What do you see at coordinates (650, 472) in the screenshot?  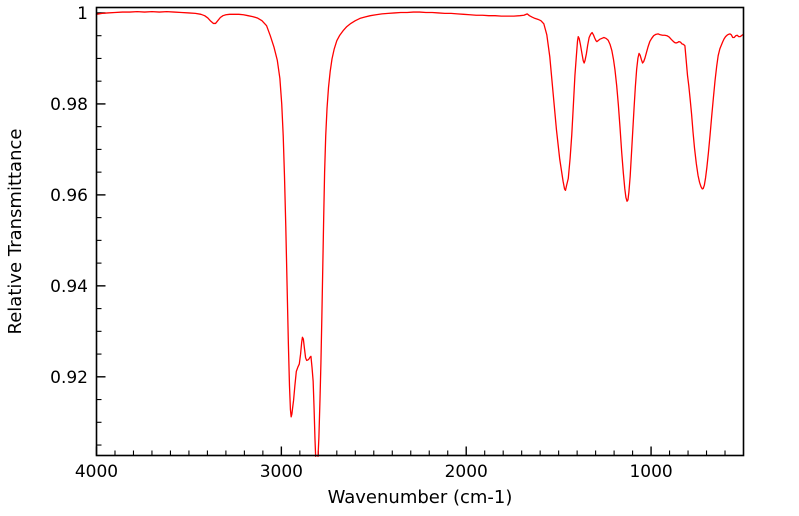 I see `x-tick-label: 1000` at bounding box center [650, 472].